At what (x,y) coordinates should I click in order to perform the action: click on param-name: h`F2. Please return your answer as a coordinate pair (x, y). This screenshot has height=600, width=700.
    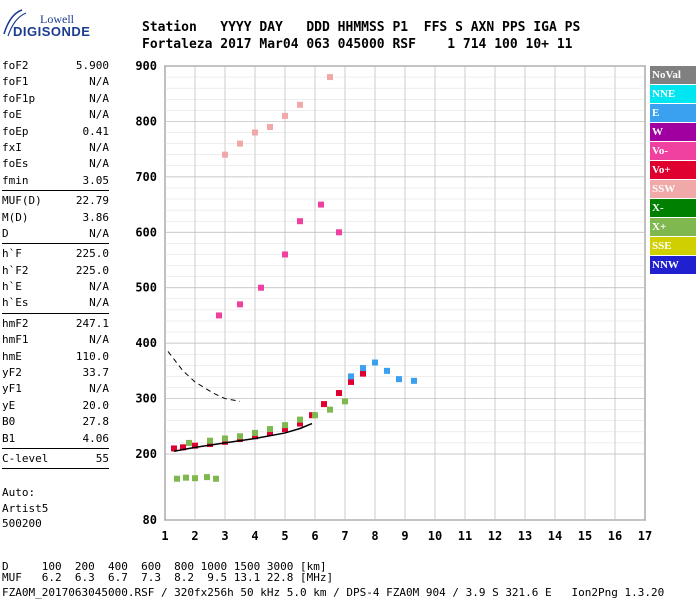
    Looking at the image, I should click on (15, 270).